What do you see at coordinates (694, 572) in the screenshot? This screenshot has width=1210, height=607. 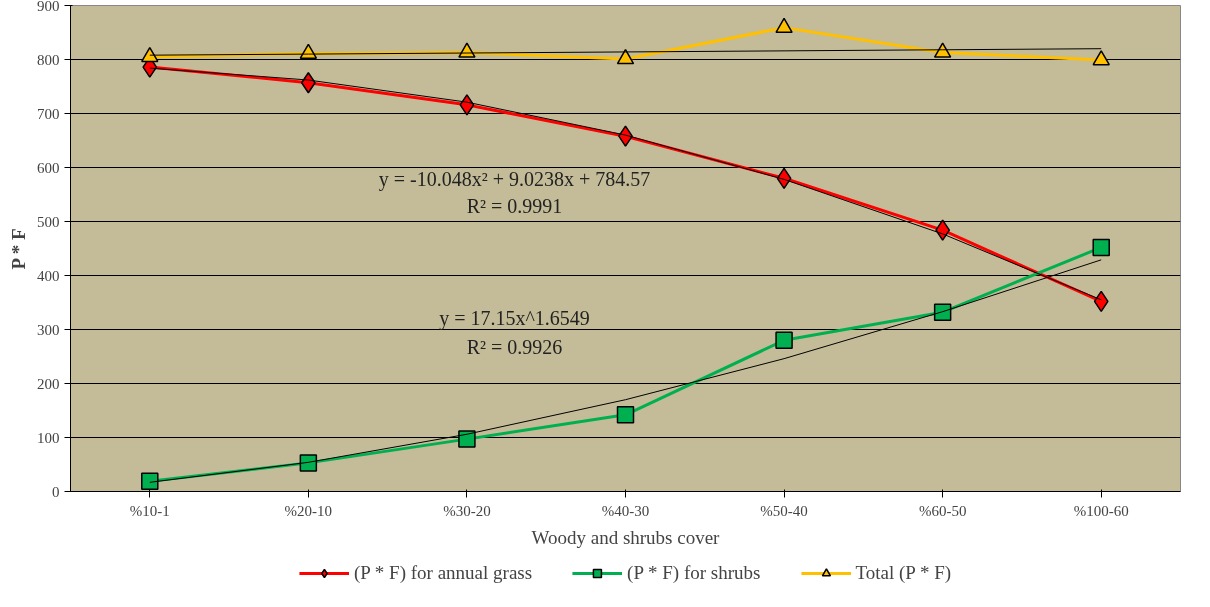 I see `legend-label: (P * F) for shrubs` at bounding box center [694, 572].